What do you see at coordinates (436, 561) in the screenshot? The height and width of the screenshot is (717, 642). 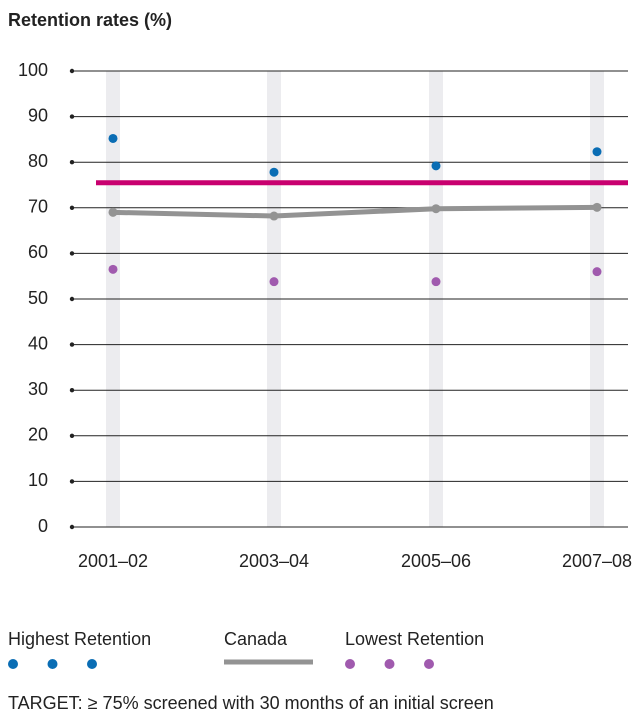 I see `x-tick-label: 2005–06` at bounding box center [436, 561].